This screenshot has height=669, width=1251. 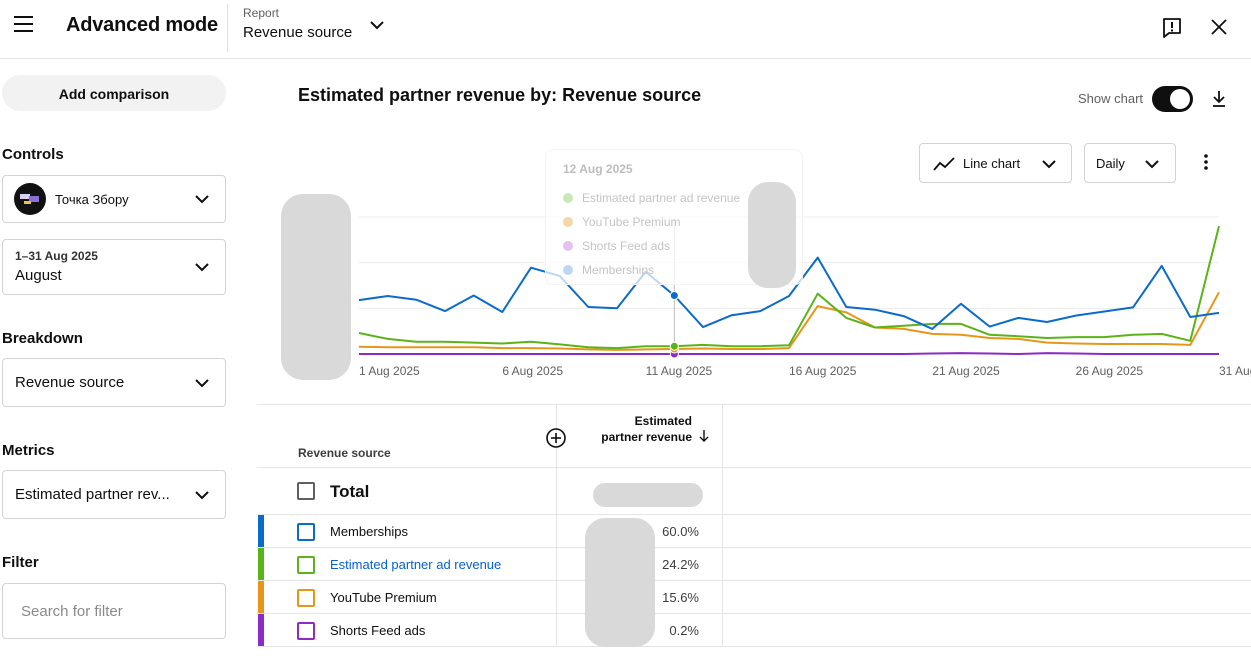 What do you see at coordinates (114, 267) in the screenshot?
I see `date-range-selector: 1–31 Aug 2025 August` at bounding box center [114, 267].